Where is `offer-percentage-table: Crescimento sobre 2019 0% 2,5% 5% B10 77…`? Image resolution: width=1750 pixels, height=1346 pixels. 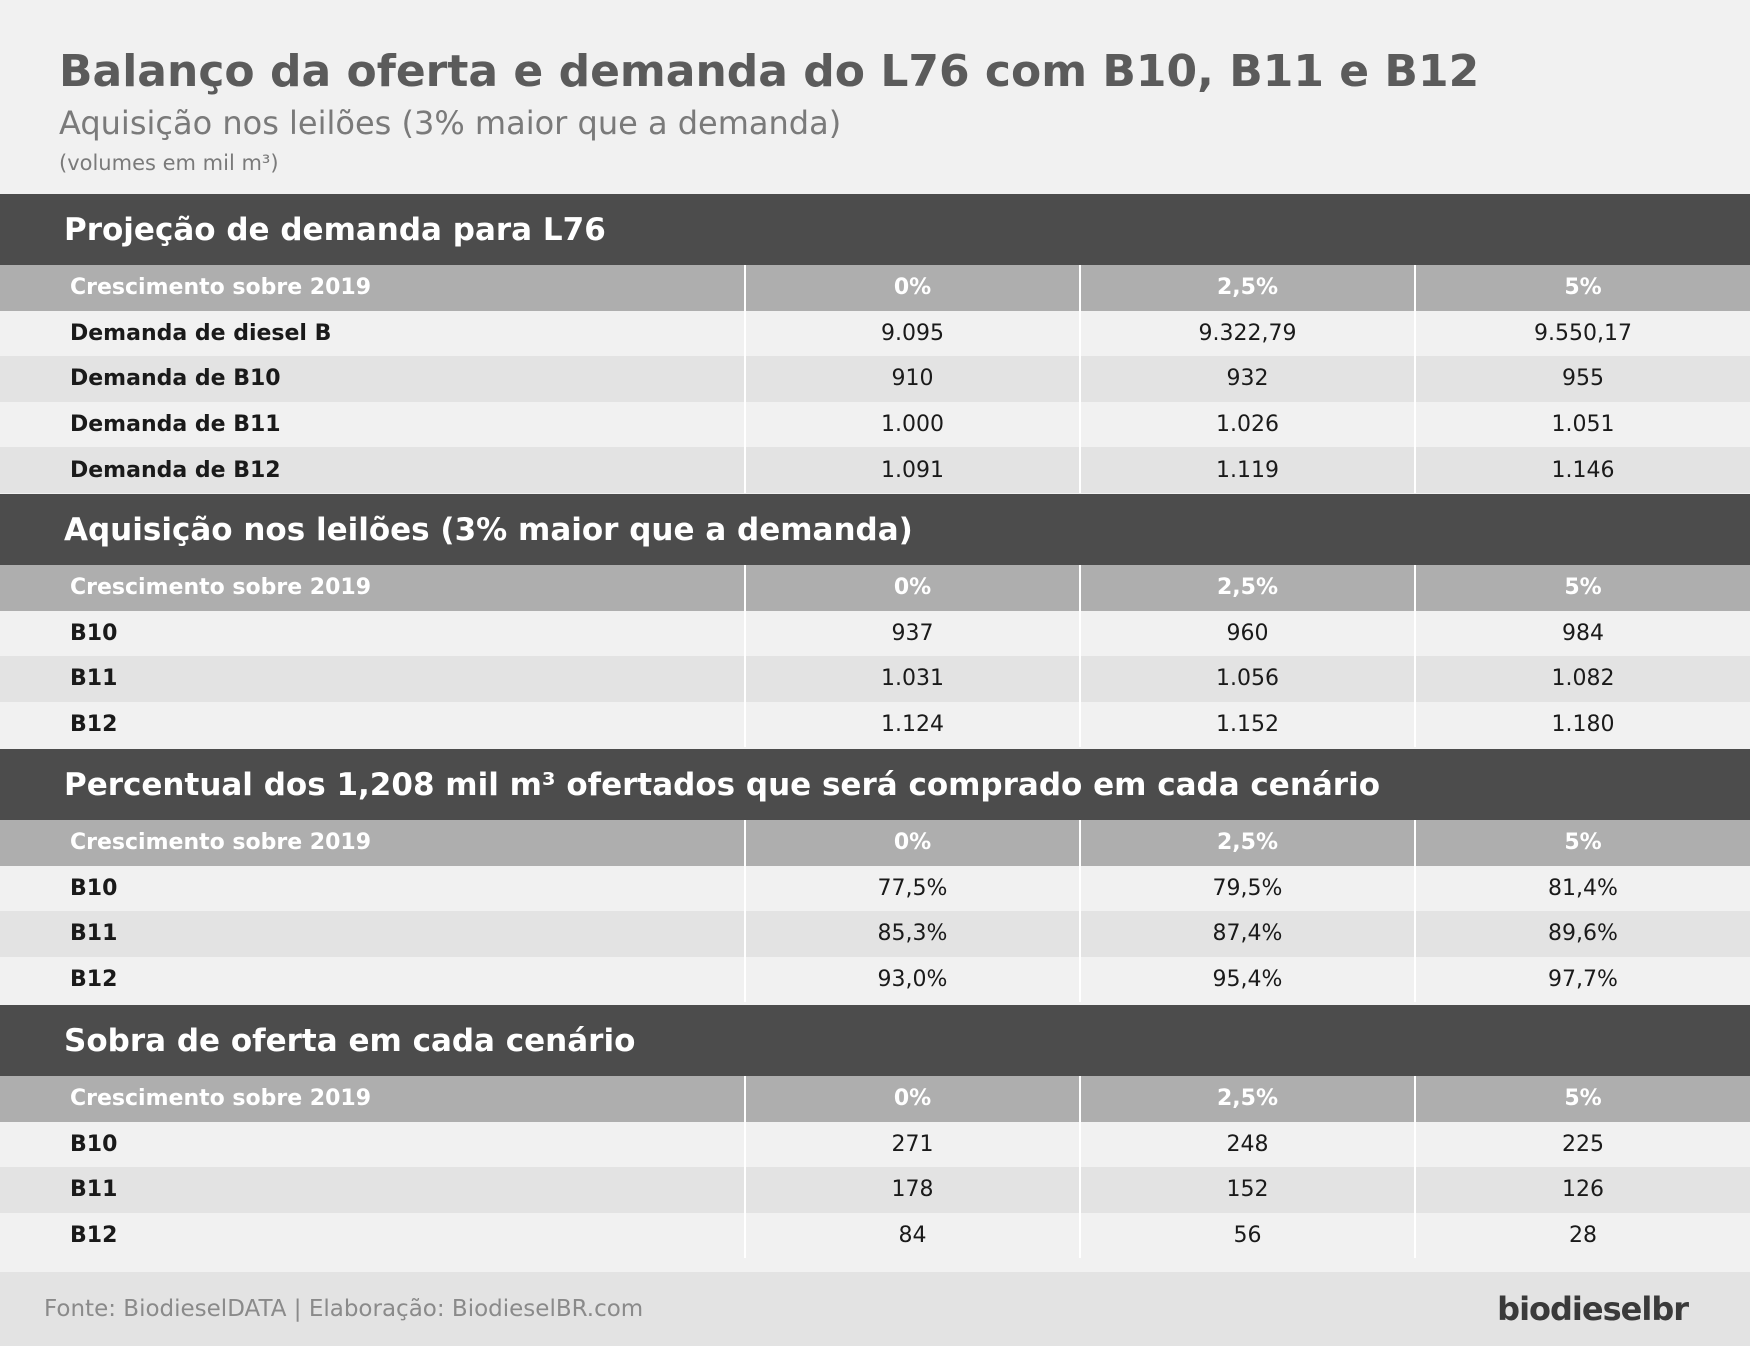
offer-percentage-table: Crescimento sobre 2019 0% 2,5% 5% B10 77… is located at coordinates (875, 911).